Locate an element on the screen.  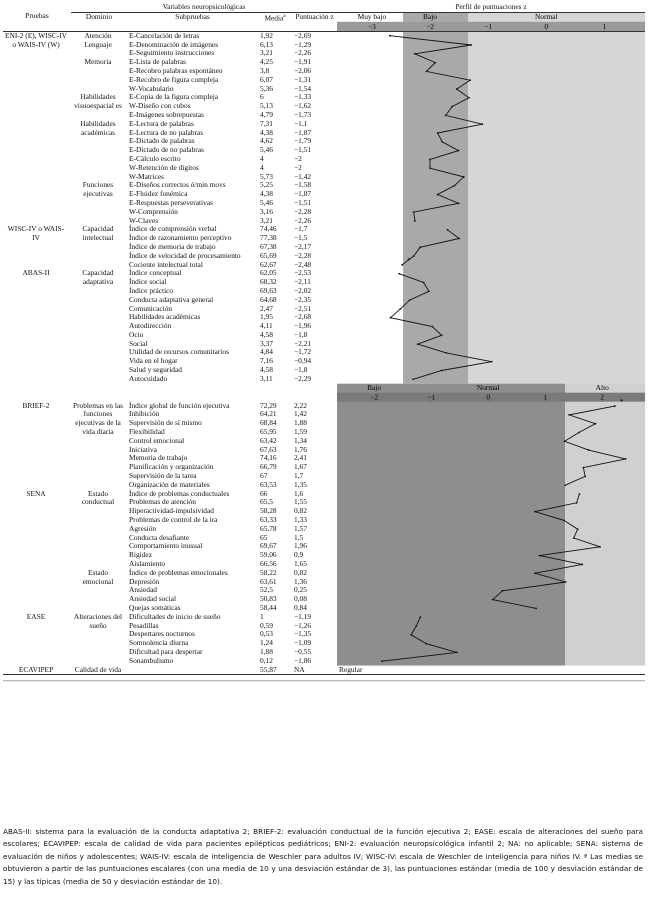
z-value: −2,02 is located at coordinates (303, 290).